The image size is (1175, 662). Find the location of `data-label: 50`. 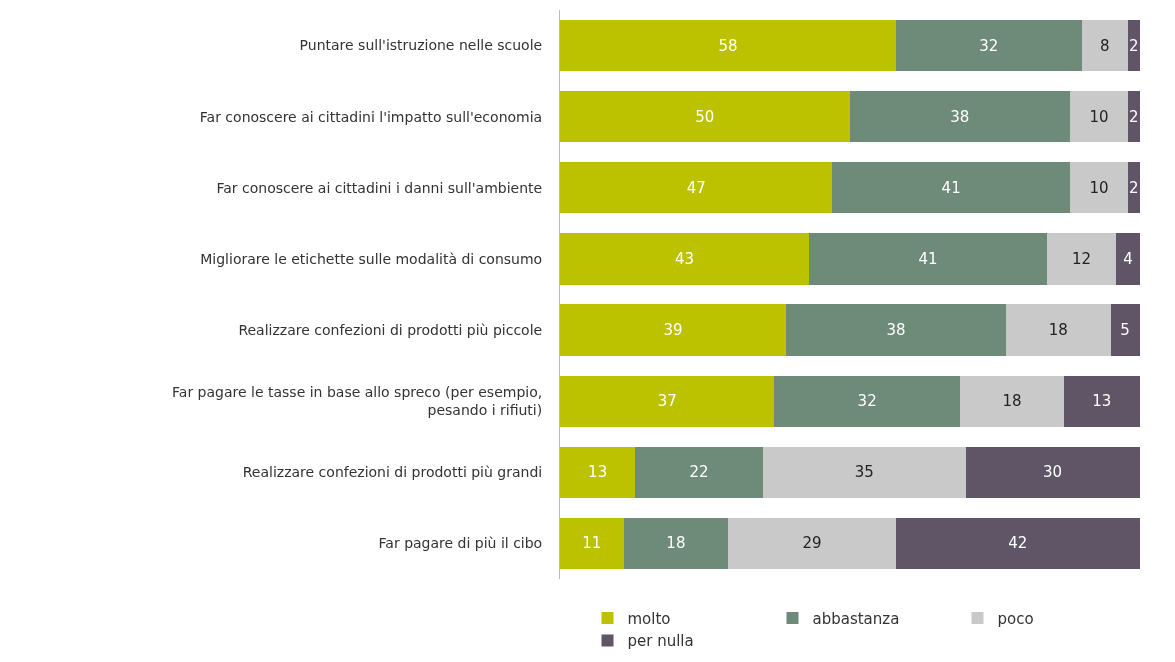

data-label: 50 is located at coordinates (705, 116).